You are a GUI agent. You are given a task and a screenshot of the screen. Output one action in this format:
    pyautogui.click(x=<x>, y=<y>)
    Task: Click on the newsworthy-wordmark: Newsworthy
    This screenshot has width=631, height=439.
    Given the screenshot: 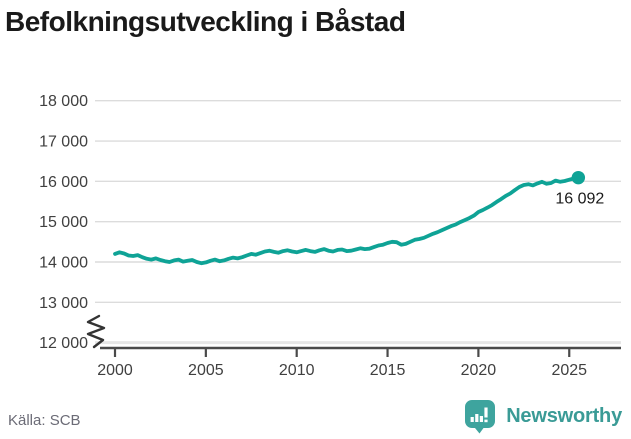 What is the action you would take?
    pyautogui.click(x=564, y=415)
    